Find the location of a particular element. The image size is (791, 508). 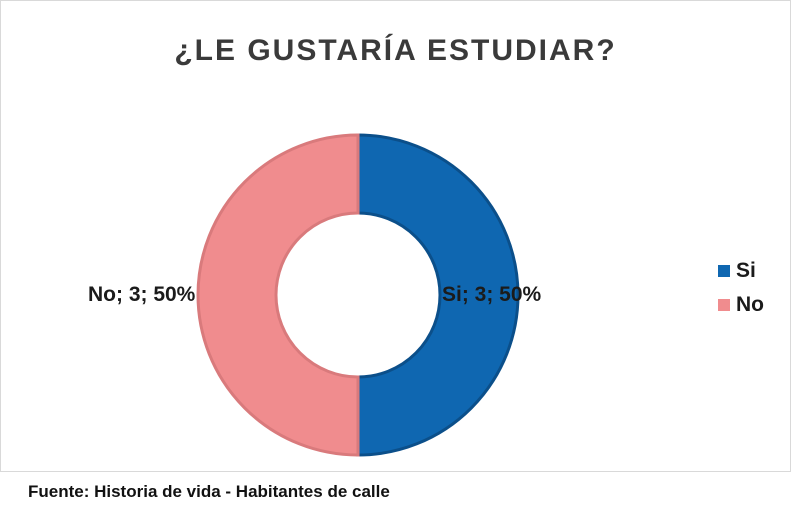

legend-swatch-no is located at coordinates (724, 305).